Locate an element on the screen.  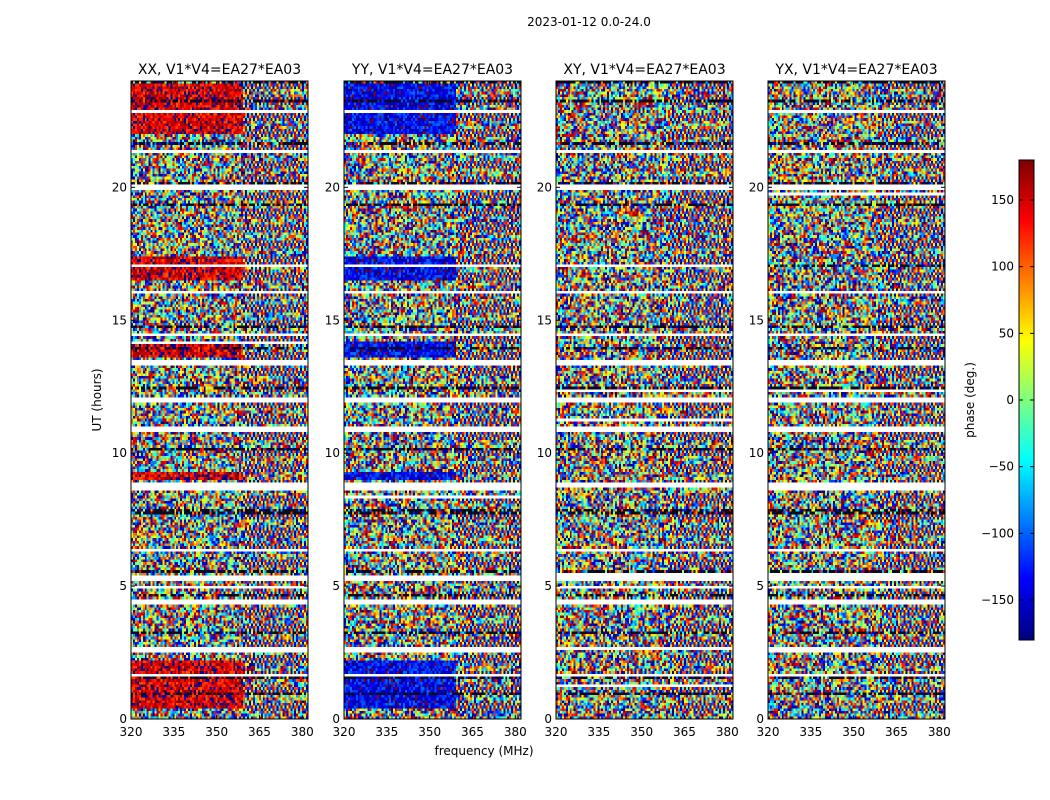
panel-4-frame is located at coordinates (856, 400).